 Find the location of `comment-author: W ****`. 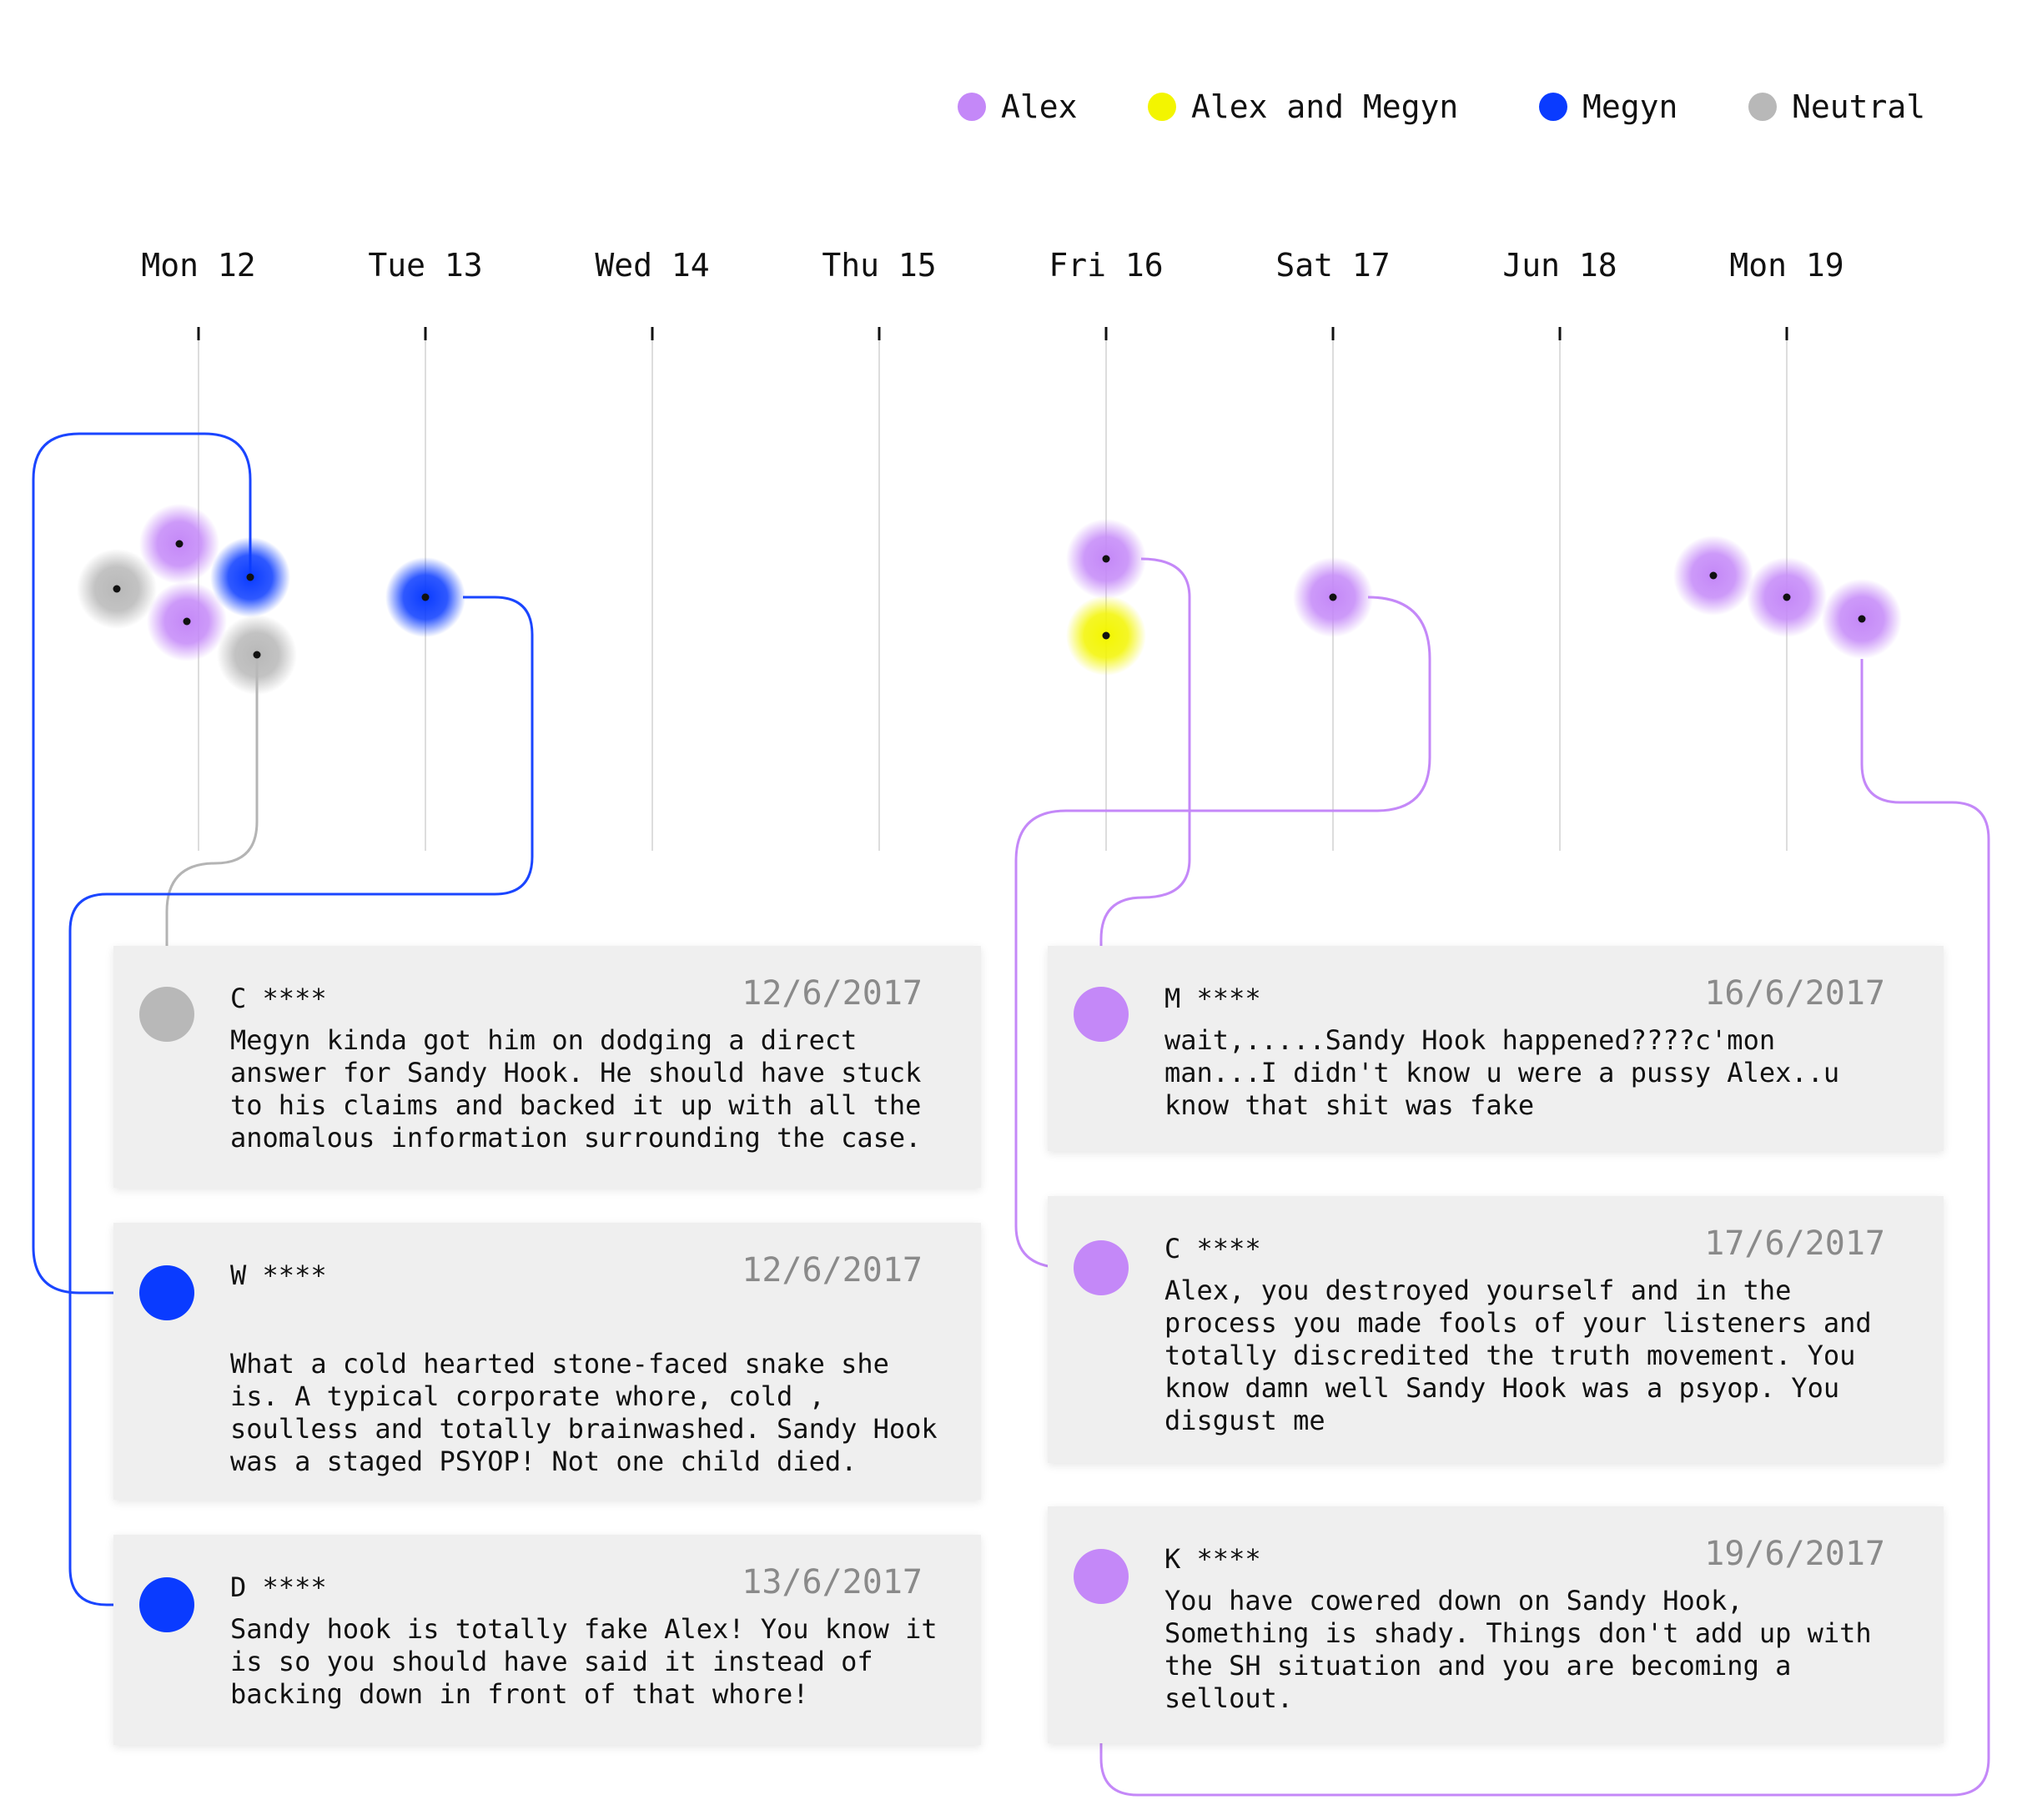

comment-author: W **** is located at coordinates (278, 1275).